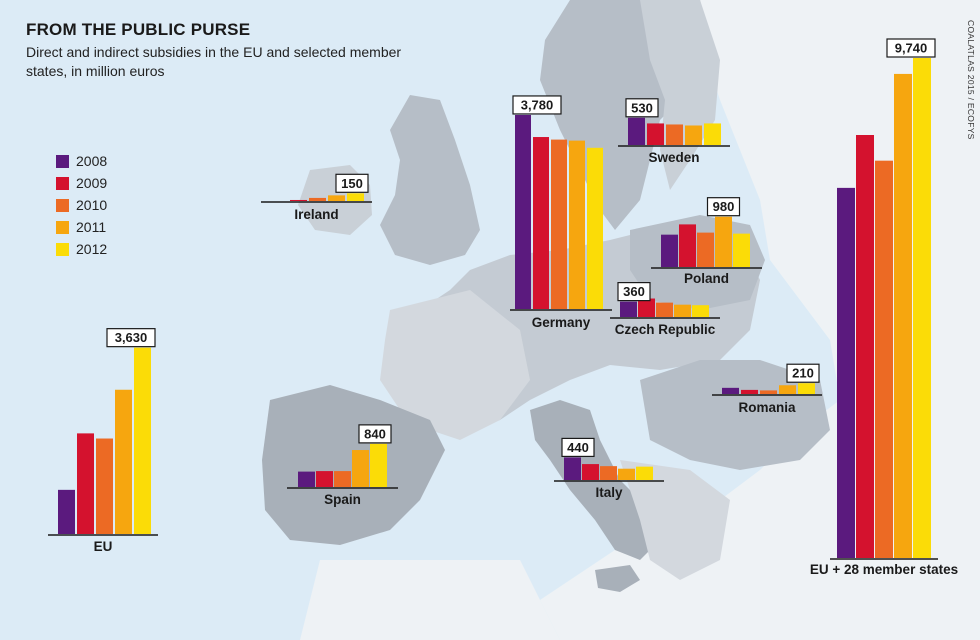  What do you see at coordinates (628, 309) in the screenshot?
I see `bar-czech-republic-2008` at bounding box center [628, 309].